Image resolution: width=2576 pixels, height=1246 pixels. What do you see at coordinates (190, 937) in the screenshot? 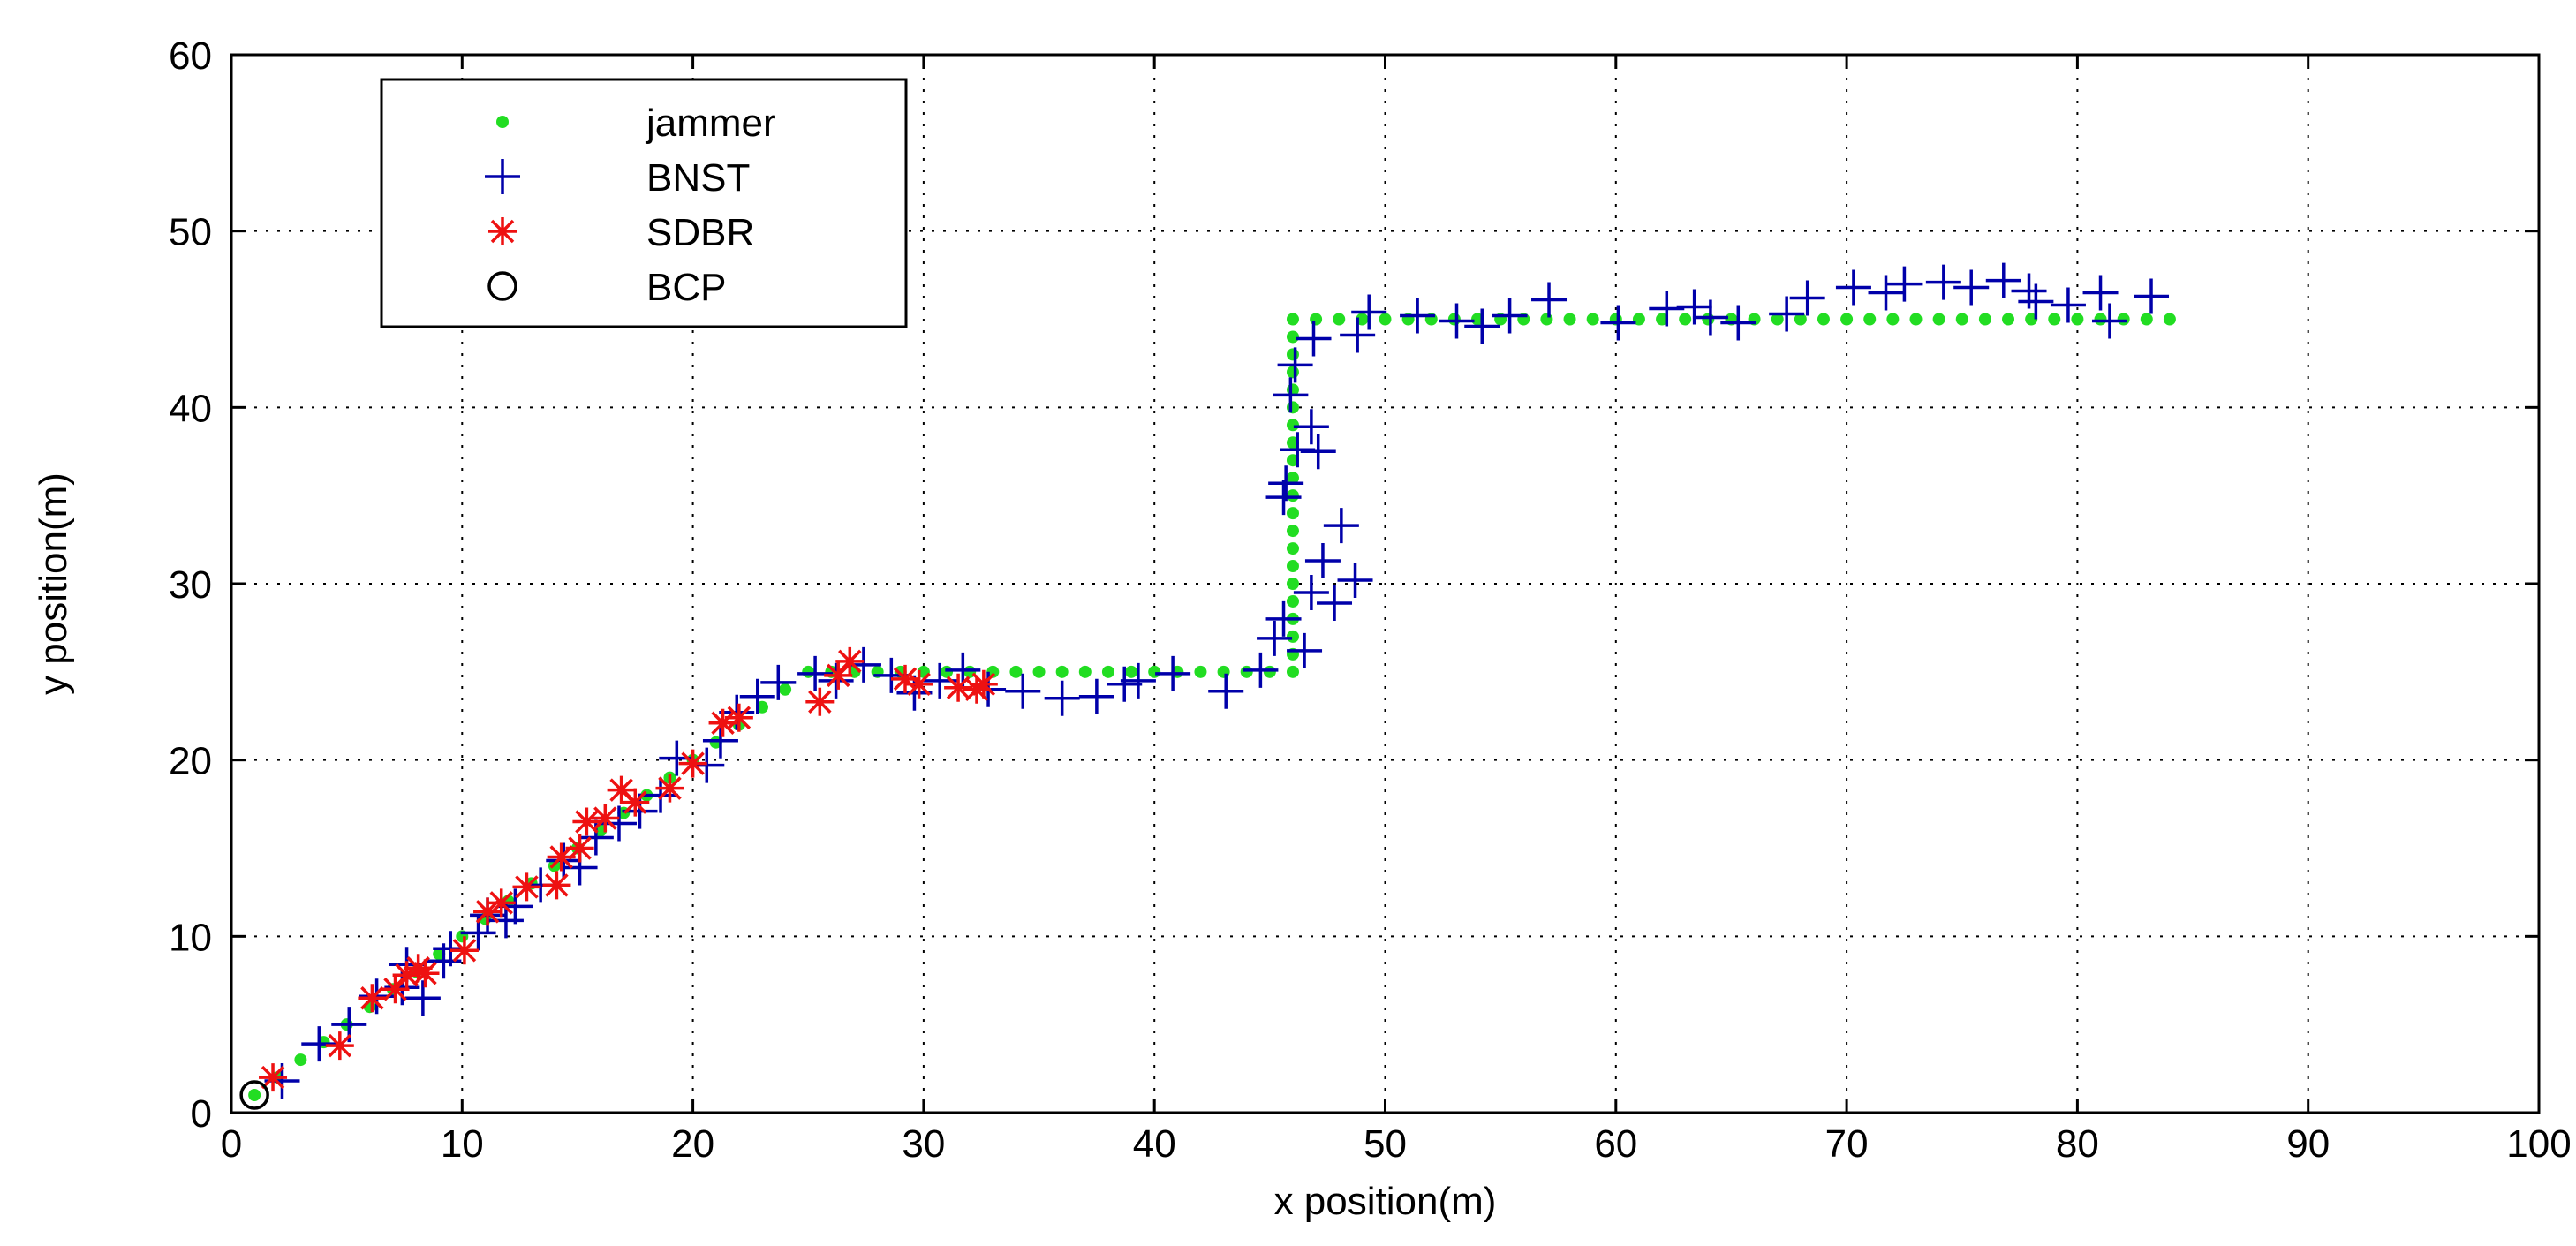
I see `y-tick-label: 10` at bounding box center [190, 937].